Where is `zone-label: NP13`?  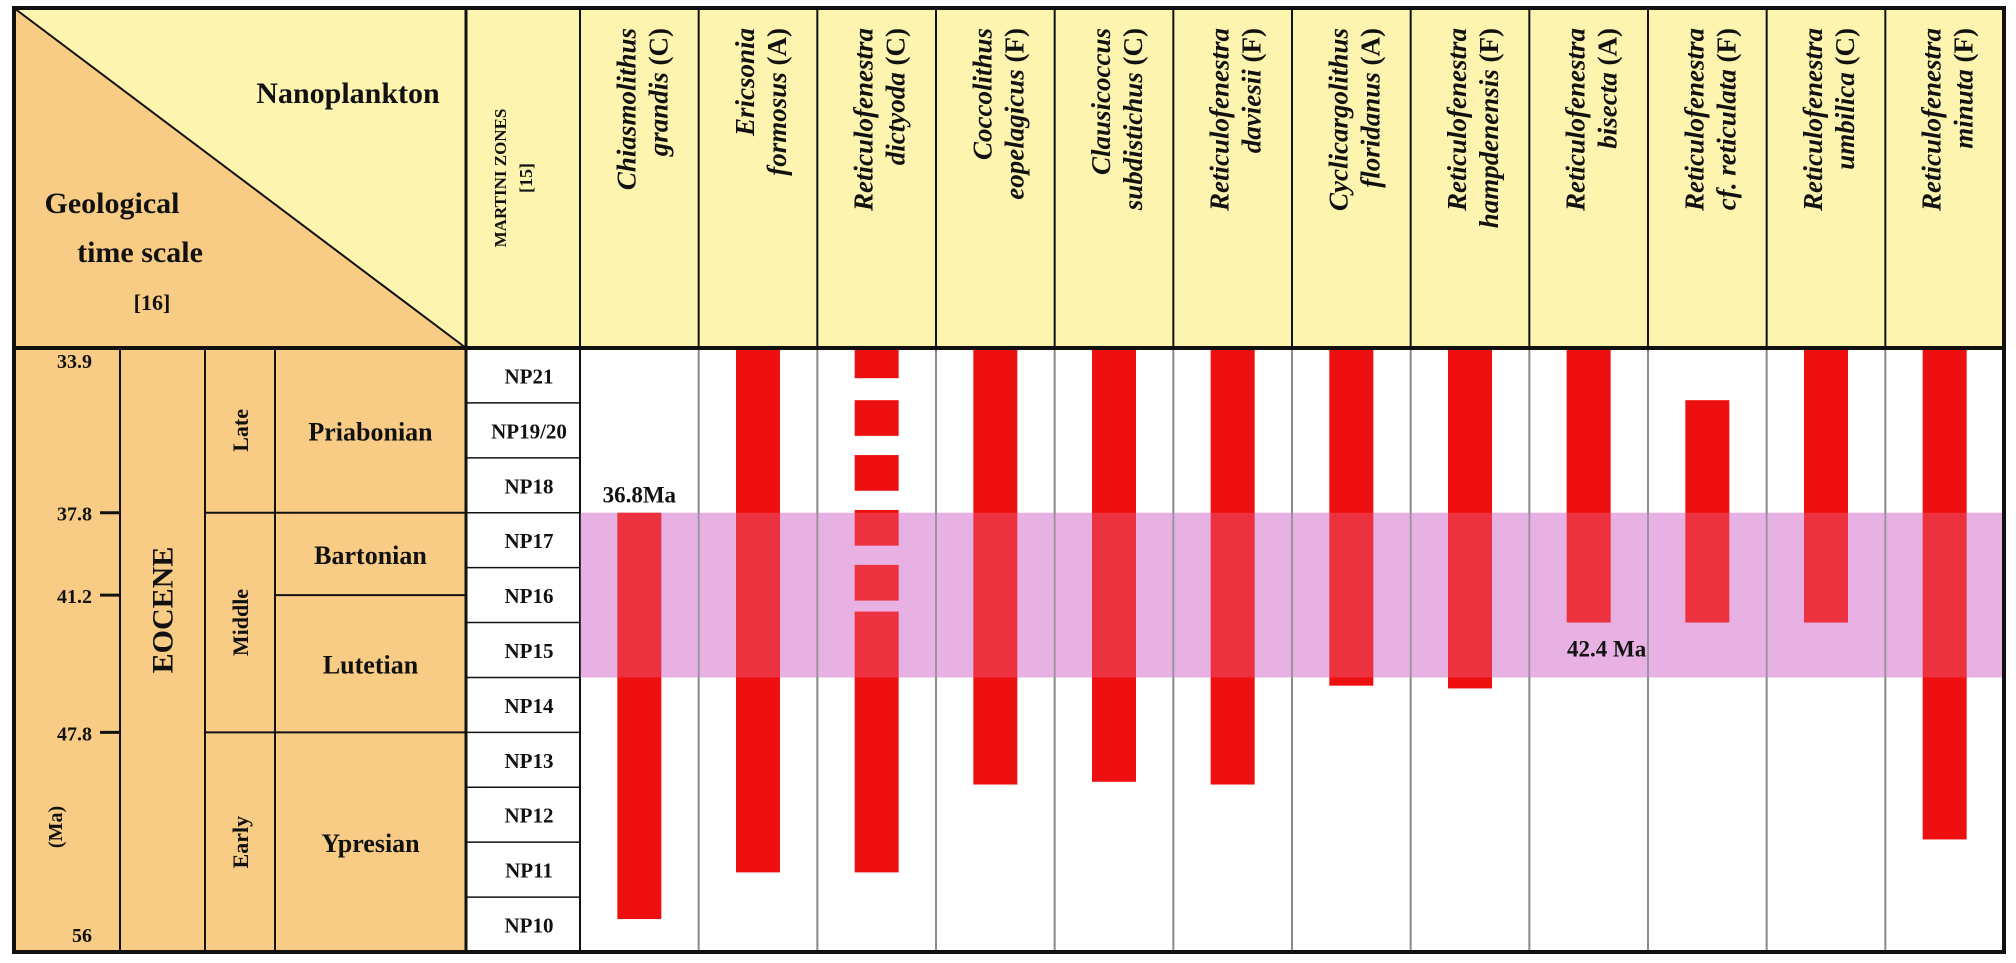
zone-label: NP13 is located at coordinates (529, 761).